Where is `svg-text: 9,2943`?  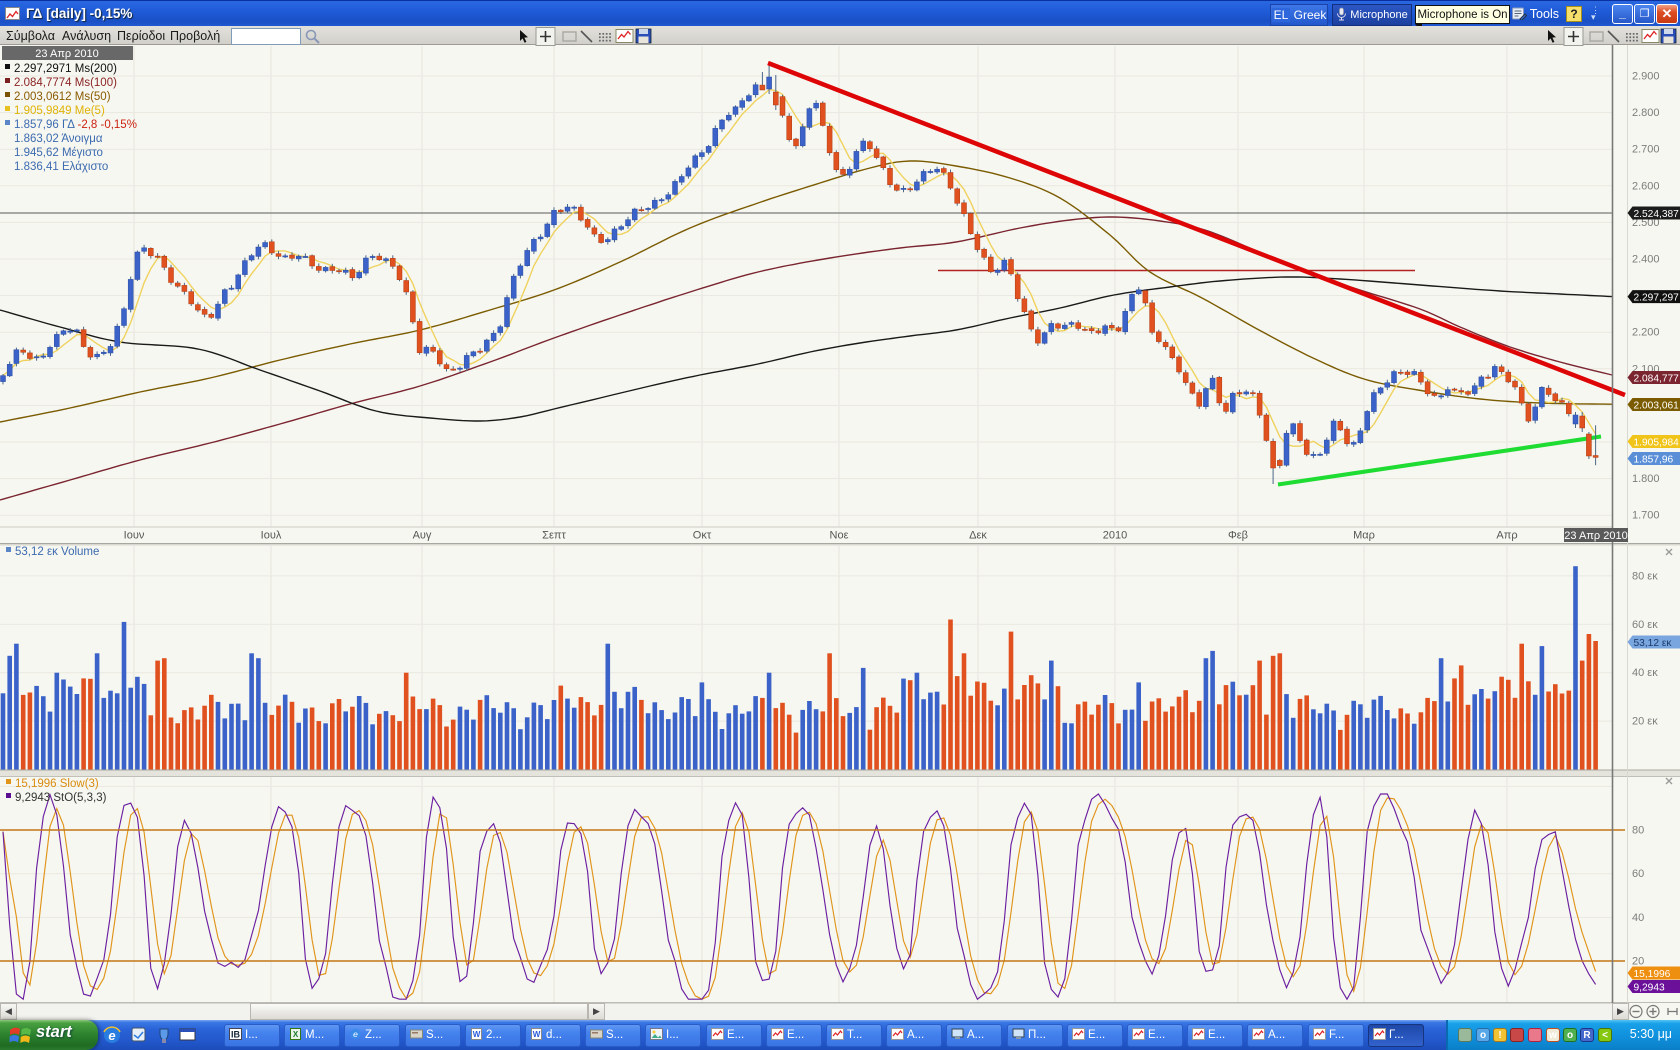 svg-text: 9,2943 is located at coordinates (1649, 987).